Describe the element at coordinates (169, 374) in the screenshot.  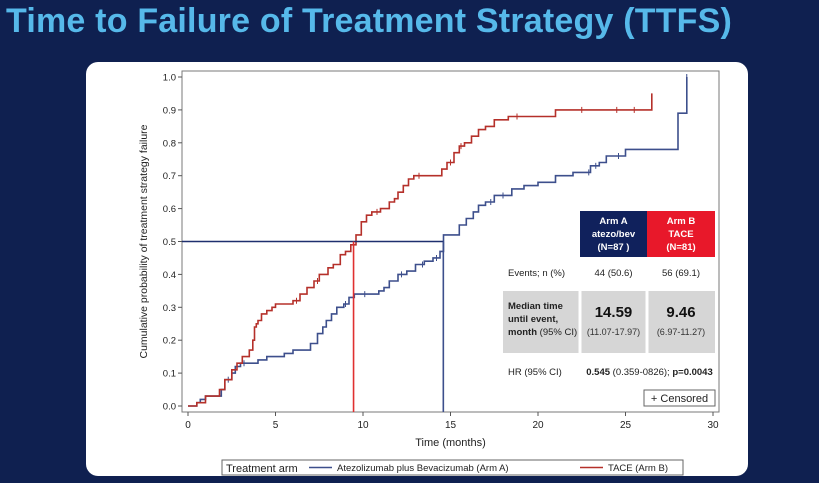
I see `y-tick-label: 0.1` at that location.